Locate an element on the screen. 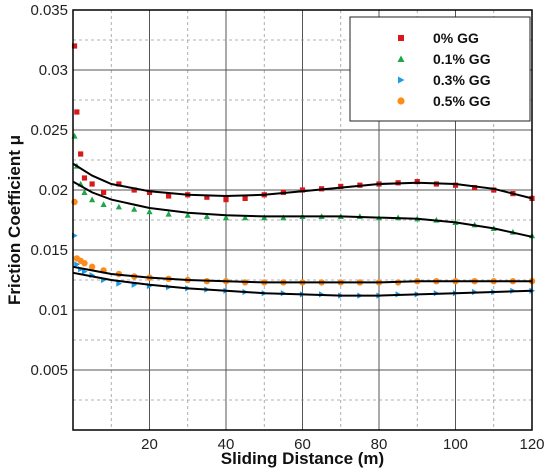 The width and height of the screenshot is (550, 472). y-tick-label: 0.02 is located at coordinates (53, 190).